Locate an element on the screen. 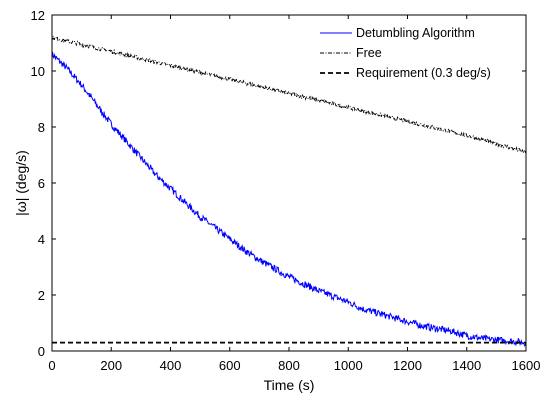 The width and height of the screenshot is (545, 397). legend-label-2: Requirement (0.3 deg/s) is located at coordinates (423, 73).